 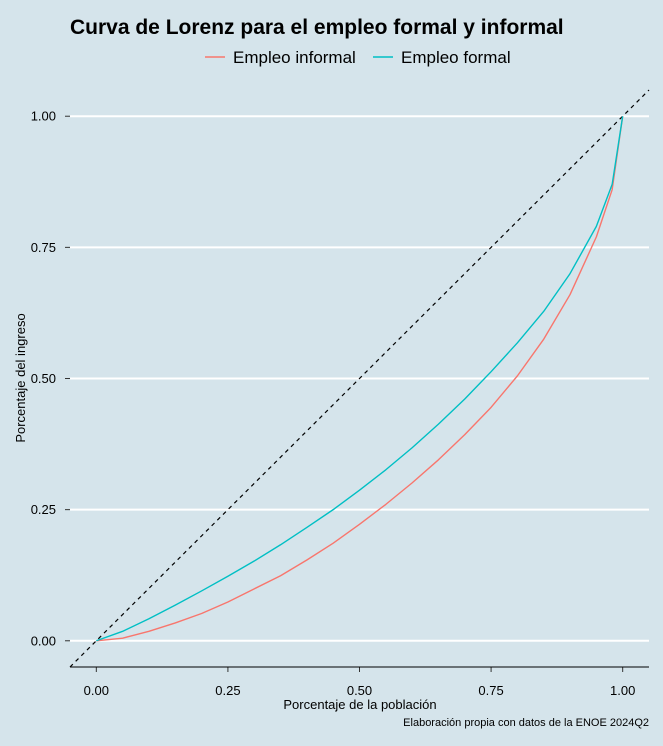 What do you see at coordinates (43, 116) in the screenshot?
I see `y-tick-label: 1.00` at bounding box center [43, 116].